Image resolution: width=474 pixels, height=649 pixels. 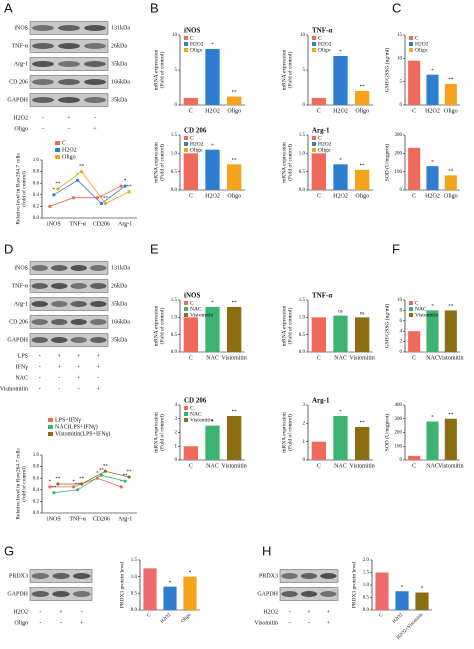 What do you see at coordinates (134, 560) in the screenshot?
I see `y-tick-label: 1.5` at bounding box center [134, 560].